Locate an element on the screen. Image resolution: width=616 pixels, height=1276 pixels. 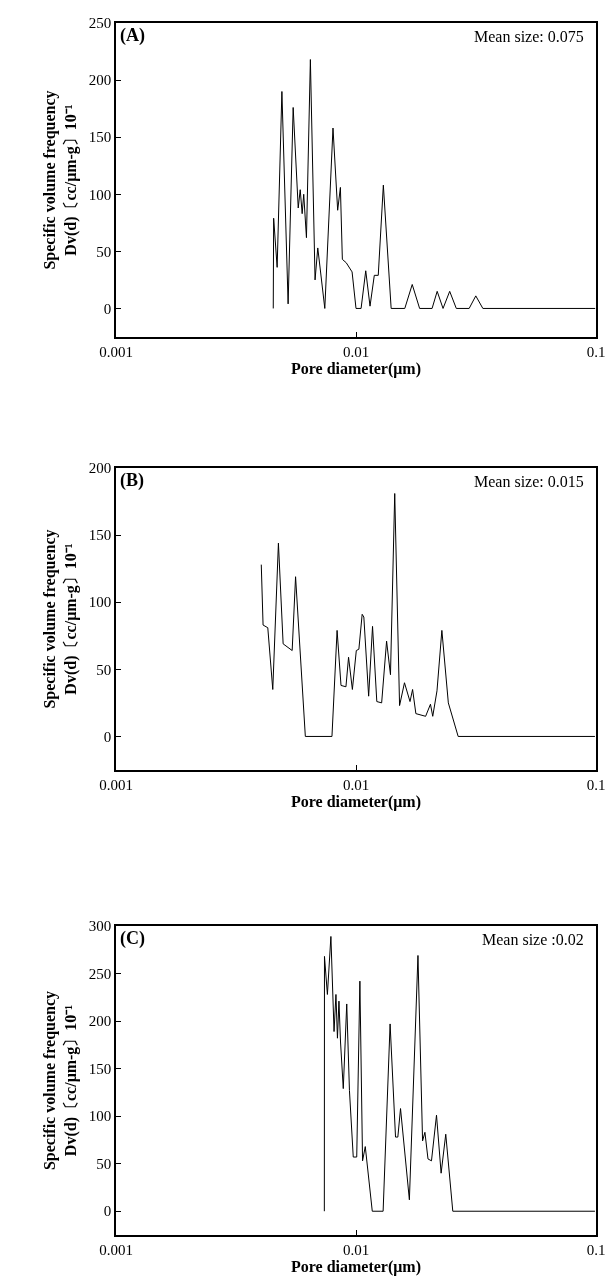
y-tick-label: 300 is located at coordinates (100, 926).